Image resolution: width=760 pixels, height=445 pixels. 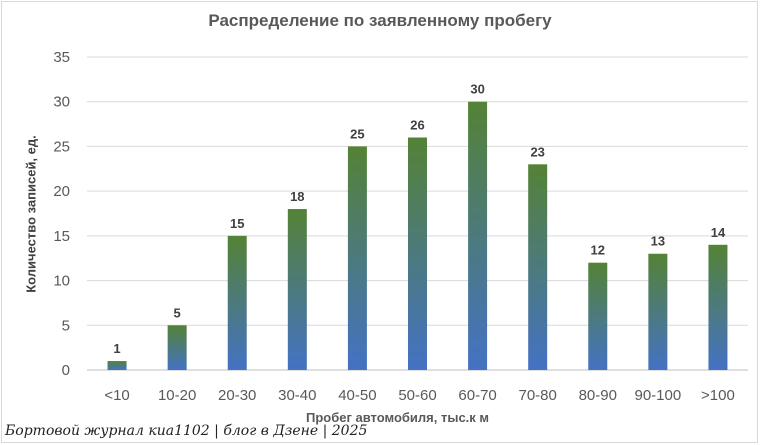 What do you see at coordinates (598, 395) in the screenshot?
I see `x-tick-label: 80-90` at bounding box center [598, 395].